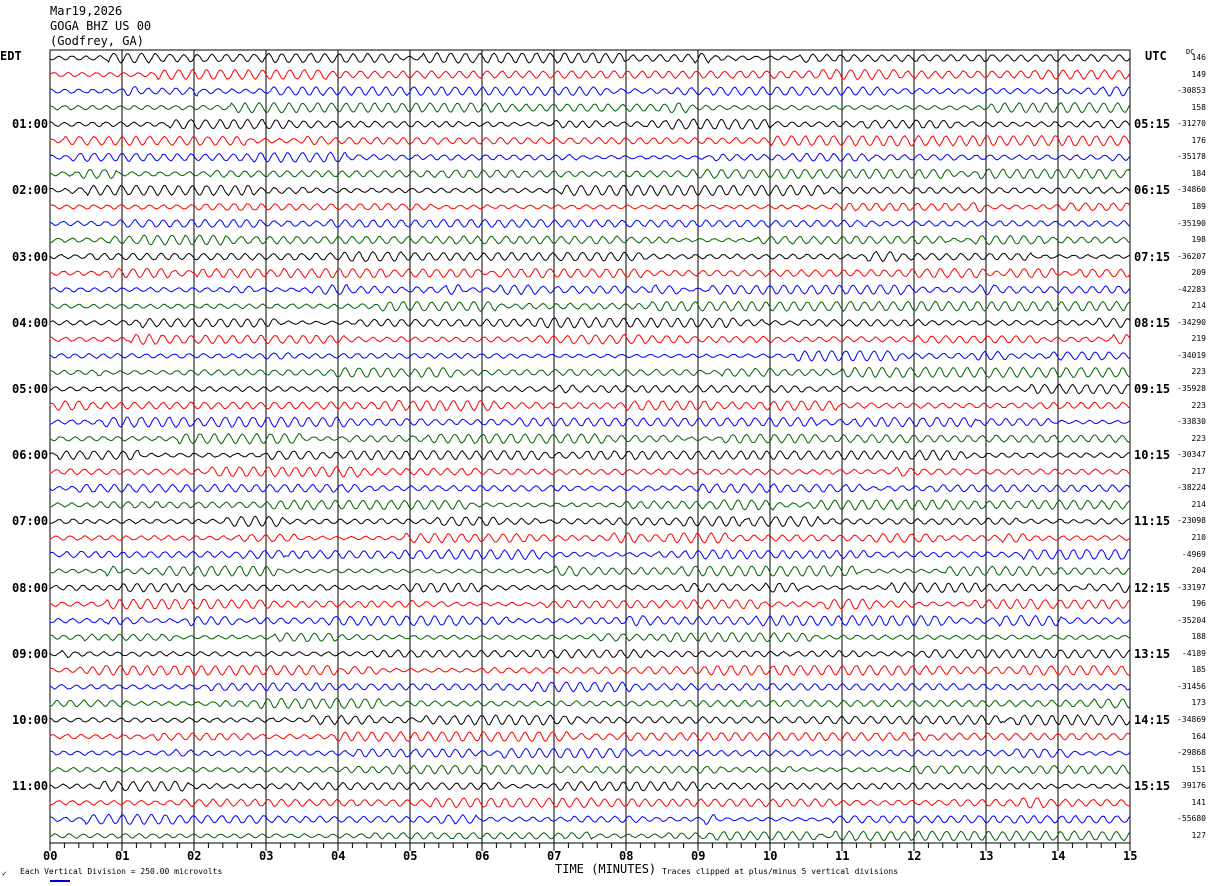  I want to click on x-tick-label: 09, so click(698, 856).